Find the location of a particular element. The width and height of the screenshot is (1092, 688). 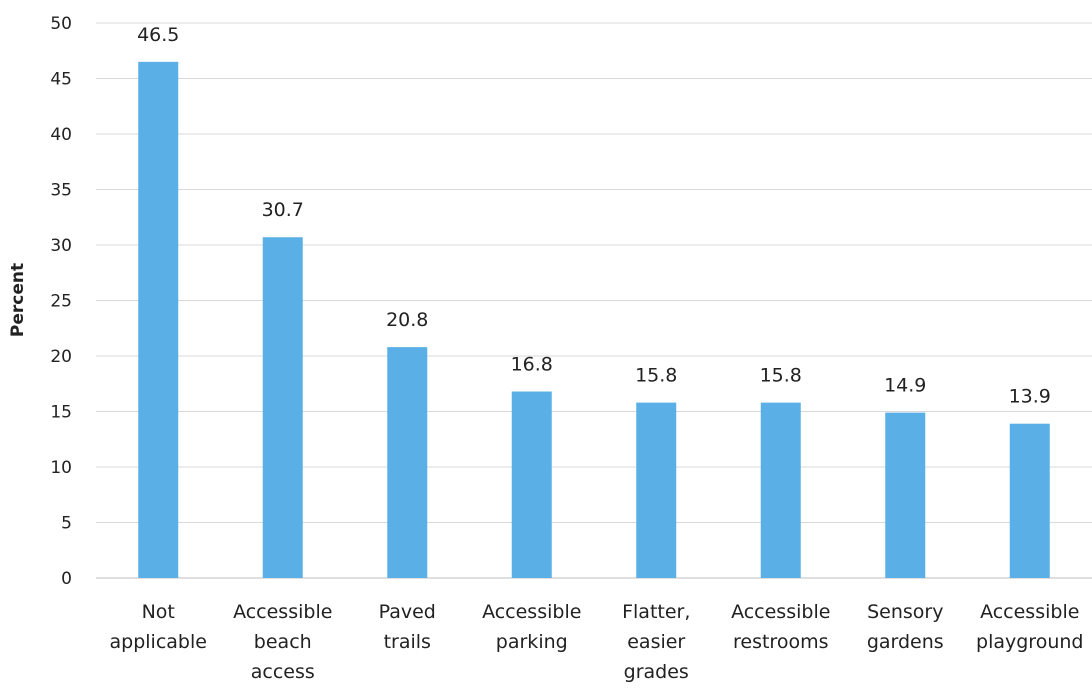

data-label-4: 15.8 is located at coordinates (656, 376).